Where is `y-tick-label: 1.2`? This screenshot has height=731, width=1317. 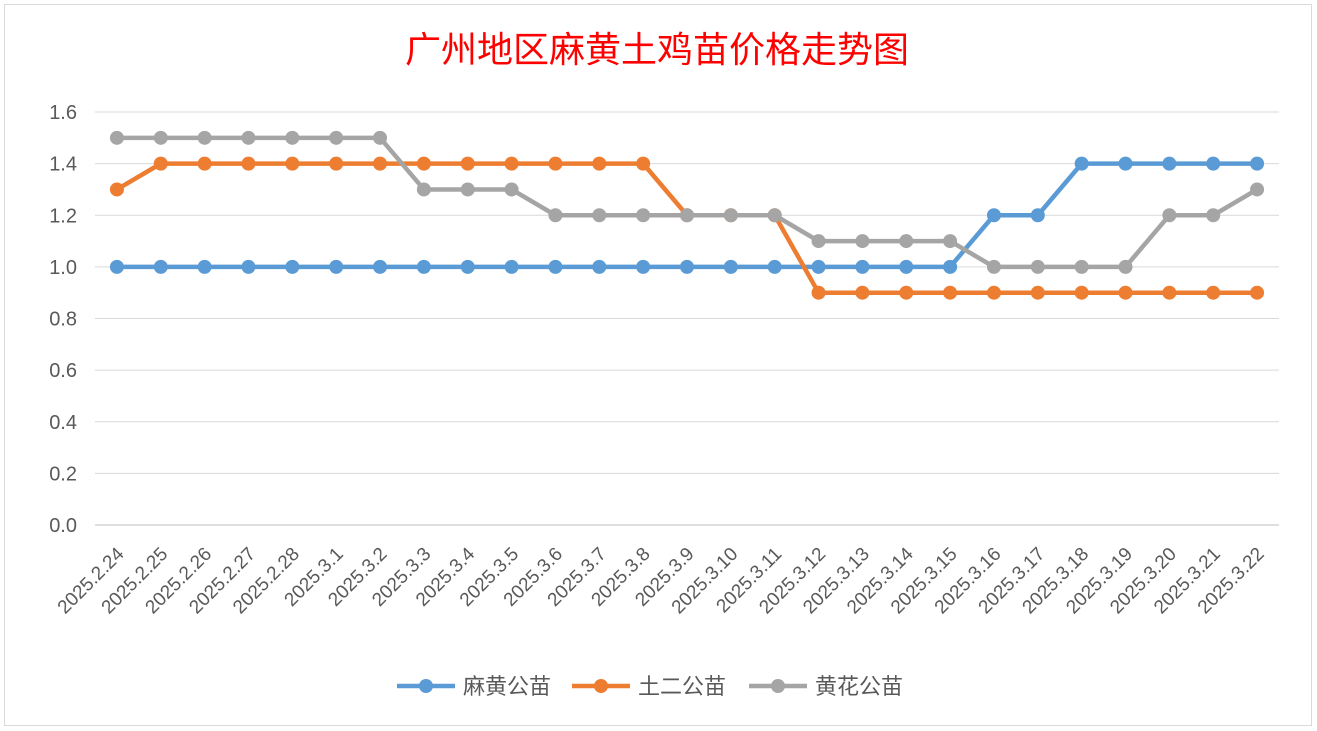 y-tick-label: 1.2 is located at coordinates (63, 216).